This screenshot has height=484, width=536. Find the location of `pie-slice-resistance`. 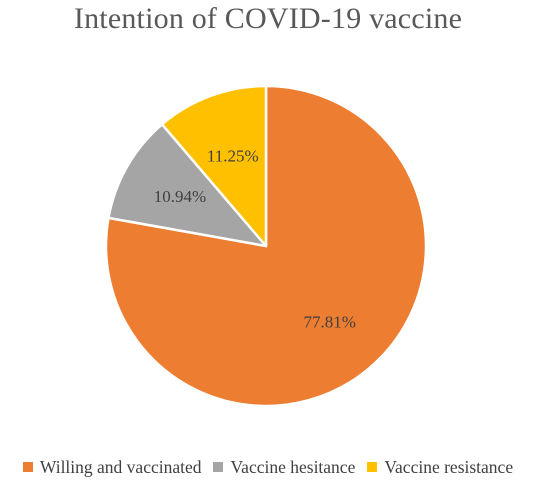

pie-slice-resistance is located at coordinates (214, 166).